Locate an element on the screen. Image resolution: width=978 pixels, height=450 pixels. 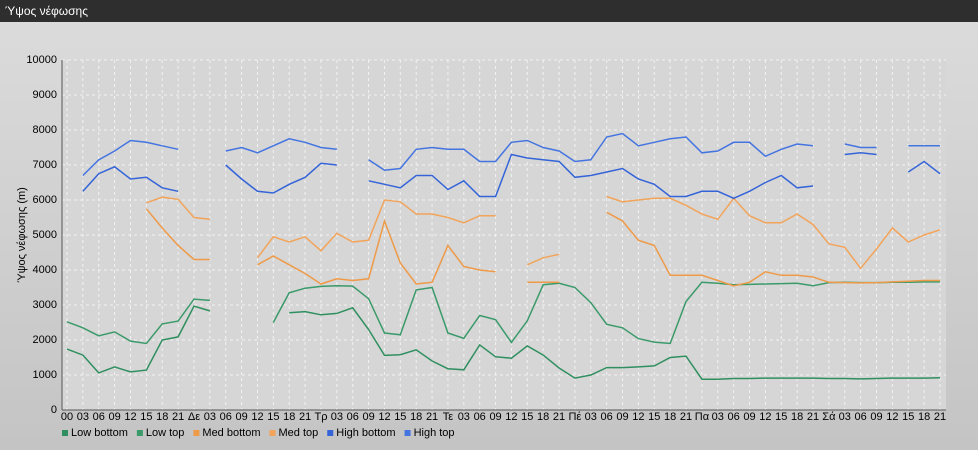
title-bar is located at coordinates (489, 11).